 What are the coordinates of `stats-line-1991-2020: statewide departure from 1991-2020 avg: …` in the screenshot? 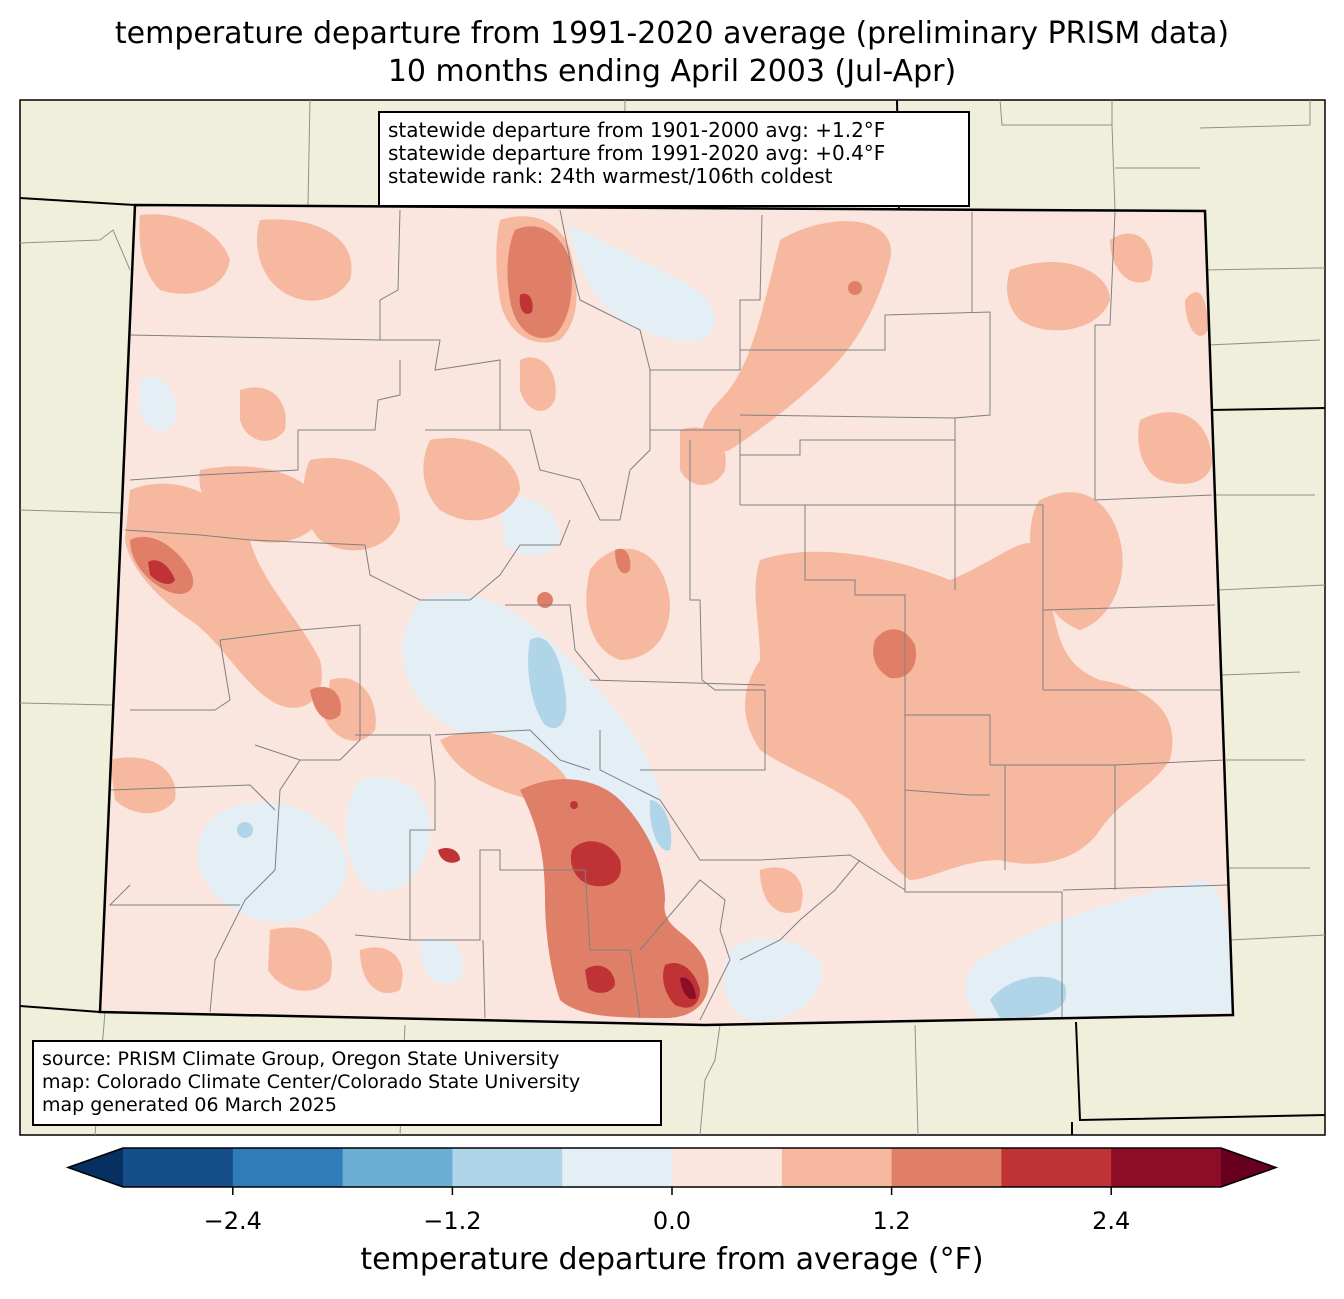 It's located at (637, 153).